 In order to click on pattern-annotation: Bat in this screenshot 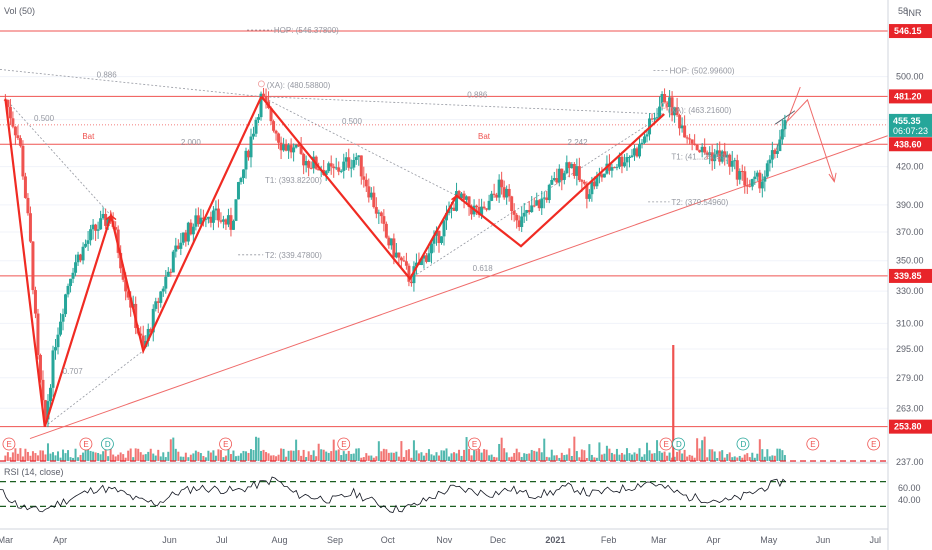, I will do `click(484, 136)`.